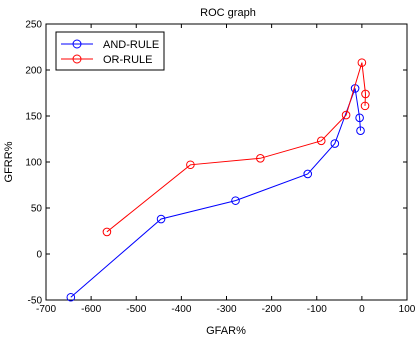 The image size is (419, 338). I want to click on legend-marker-or-rule, so click(77, 59).